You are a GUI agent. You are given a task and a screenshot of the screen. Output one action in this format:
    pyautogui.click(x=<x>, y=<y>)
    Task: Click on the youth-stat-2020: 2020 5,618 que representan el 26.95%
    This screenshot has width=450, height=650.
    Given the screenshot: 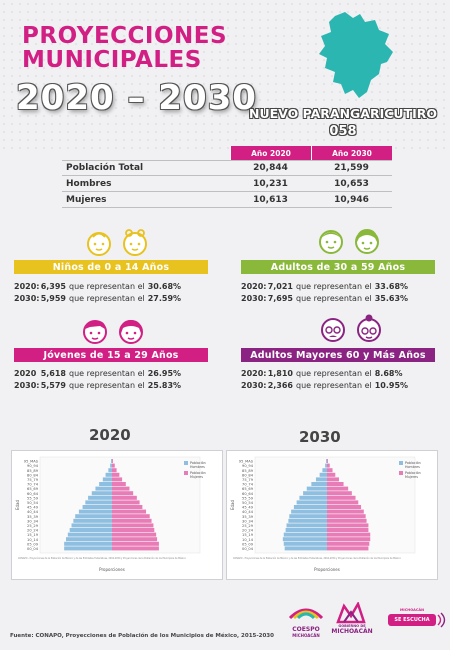 What is the action you would take?
    pyautogui.click(x=98, y=373)
    